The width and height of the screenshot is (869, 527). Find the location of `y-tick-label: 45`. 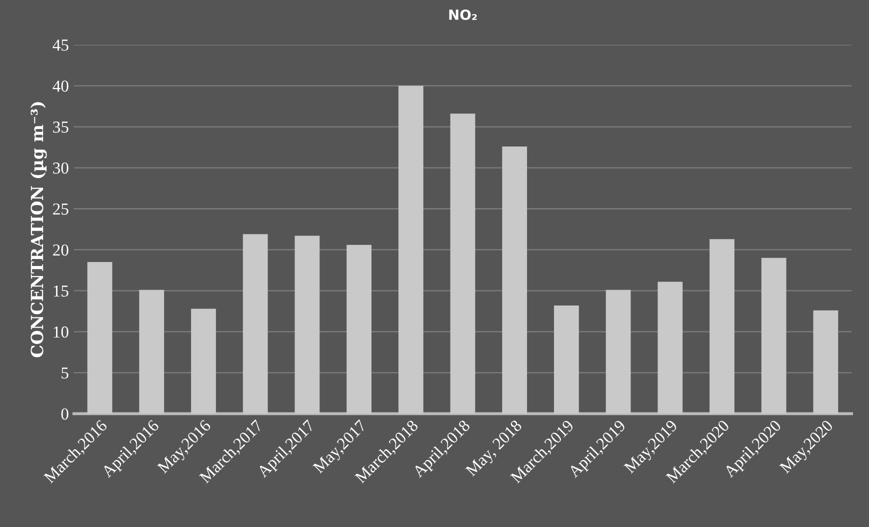

y-tick-label: 45 is located at coordinates (60, 45).